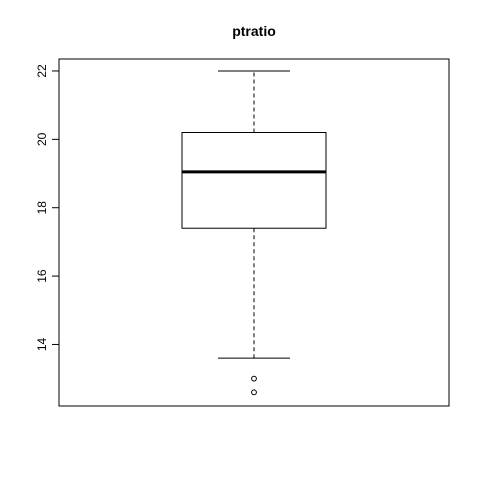 This screenshot has height=480, width=480. Describe the element at coordinates (254, 180) in the screenshot. I see `iqr-box` at that location.